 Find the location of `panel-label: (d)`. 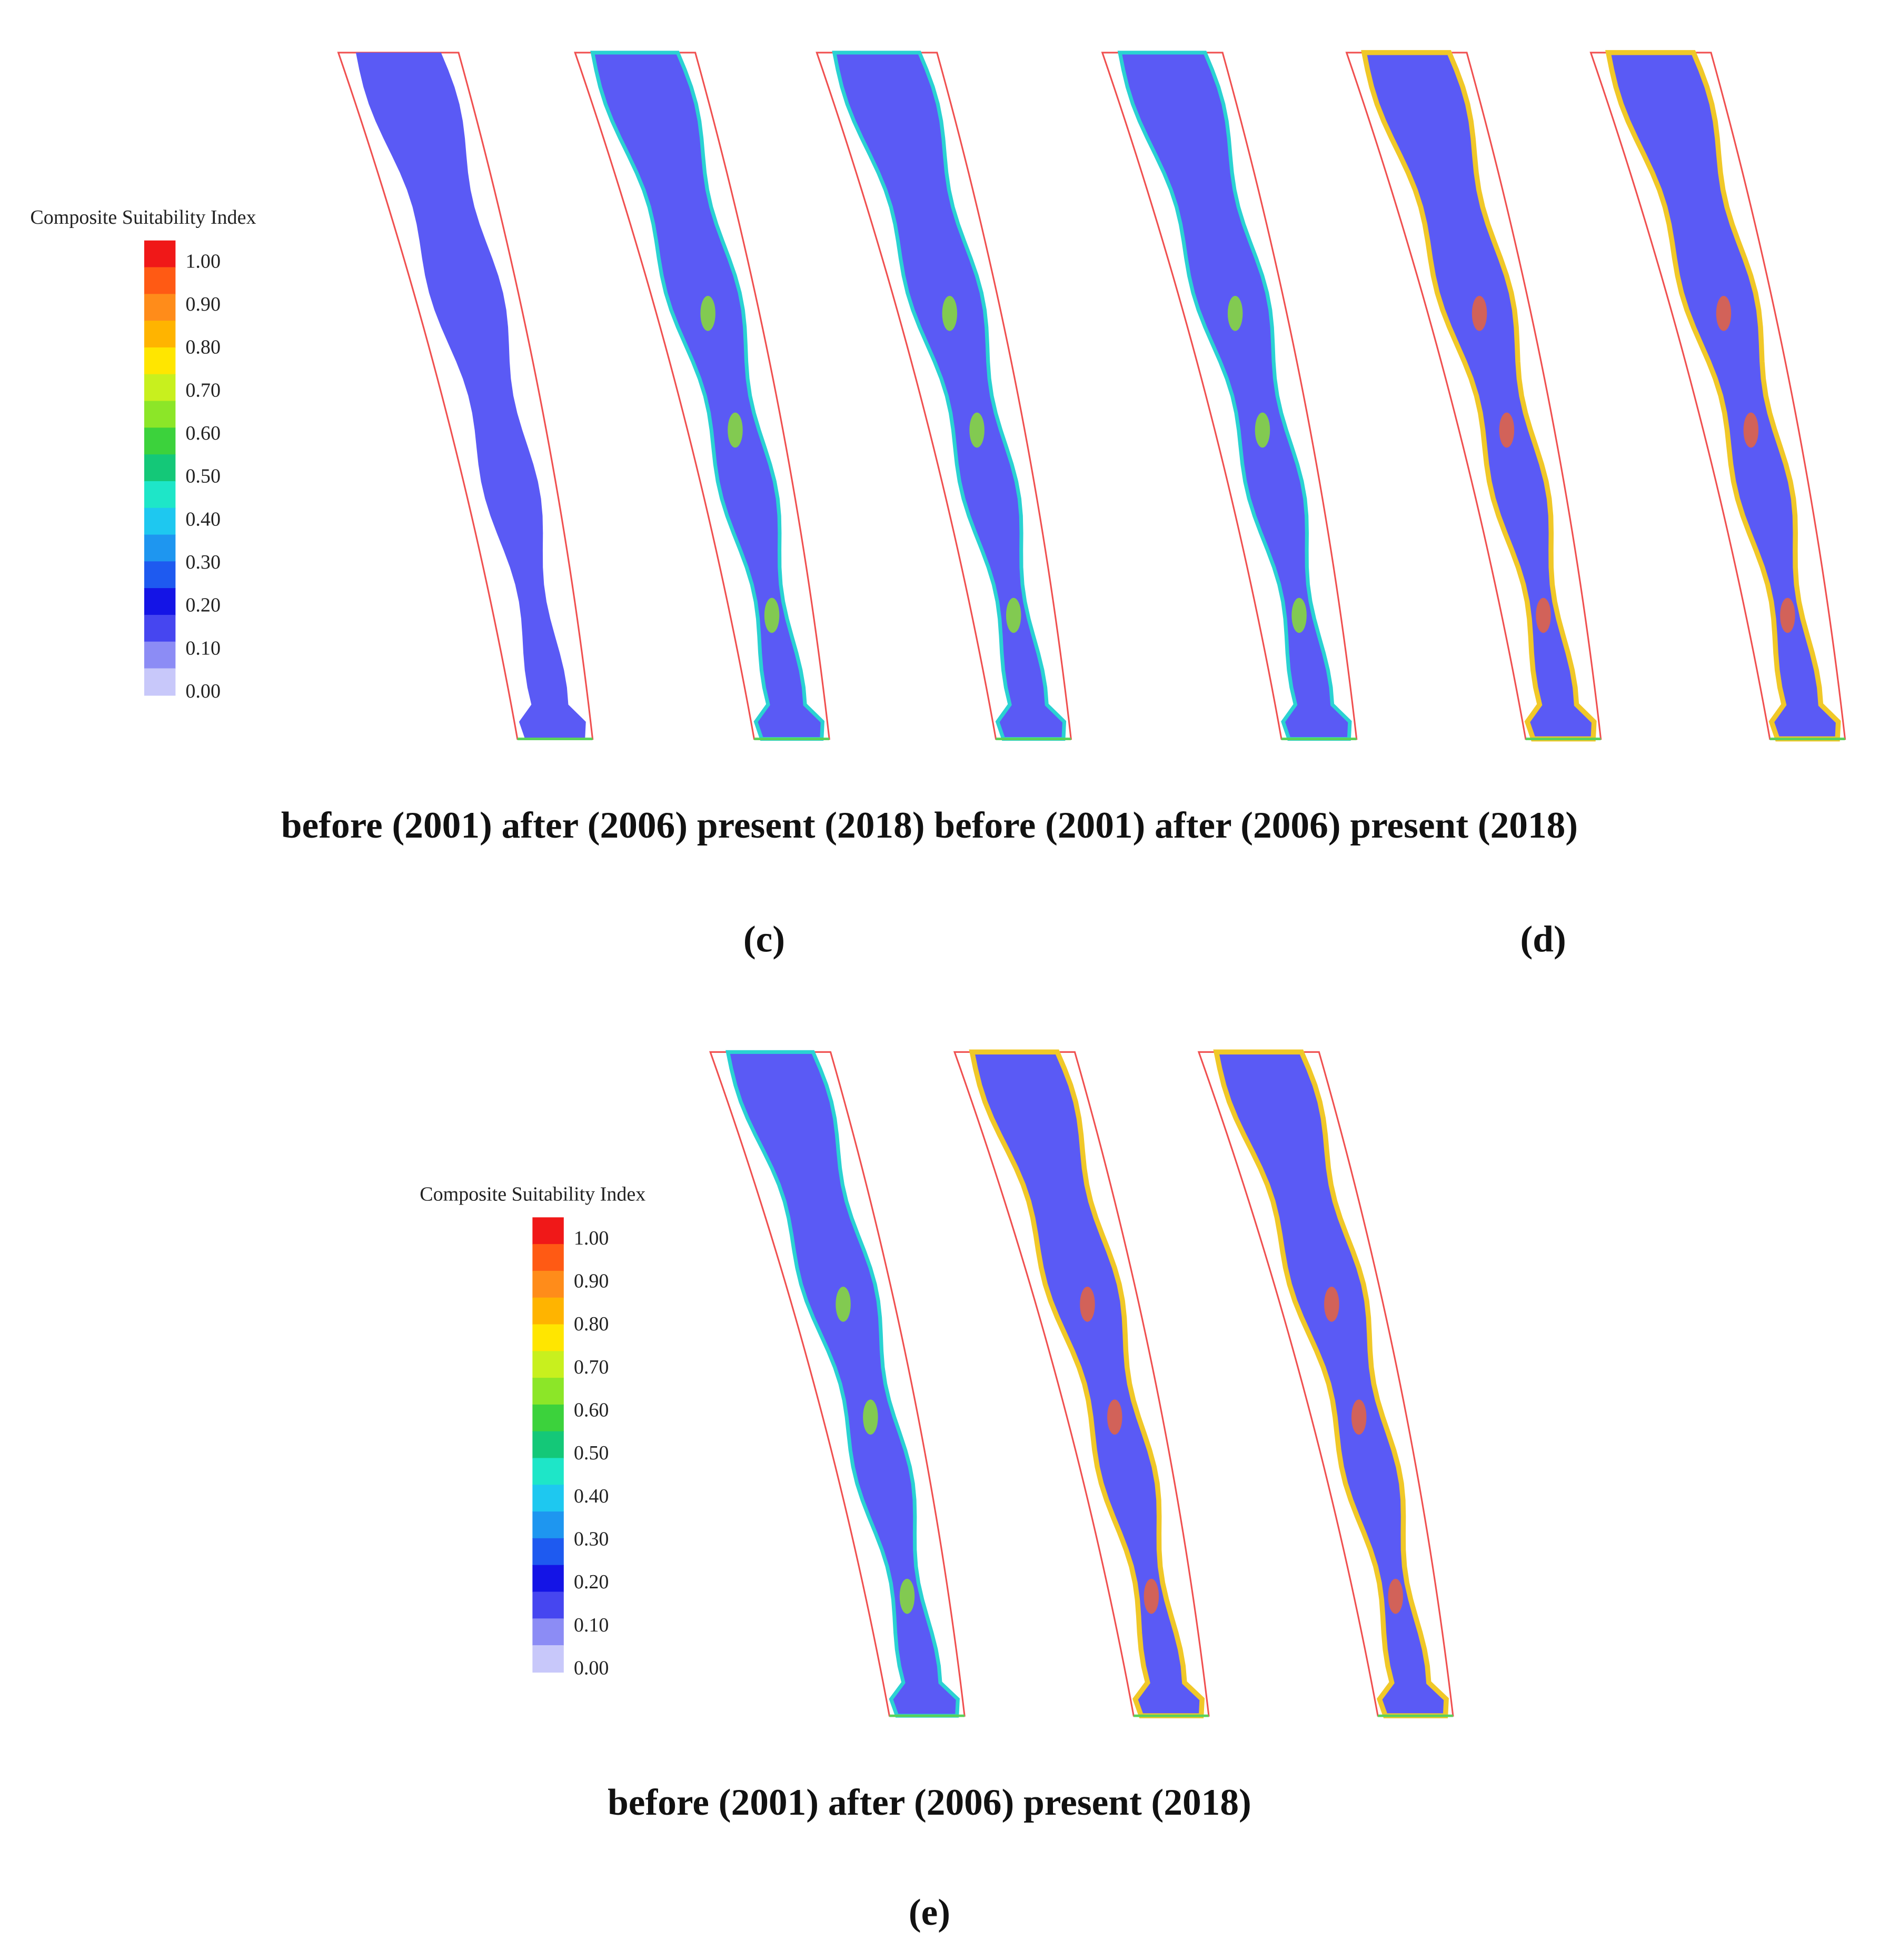

panel-label: (d) is located at coordinates (1543, 939).